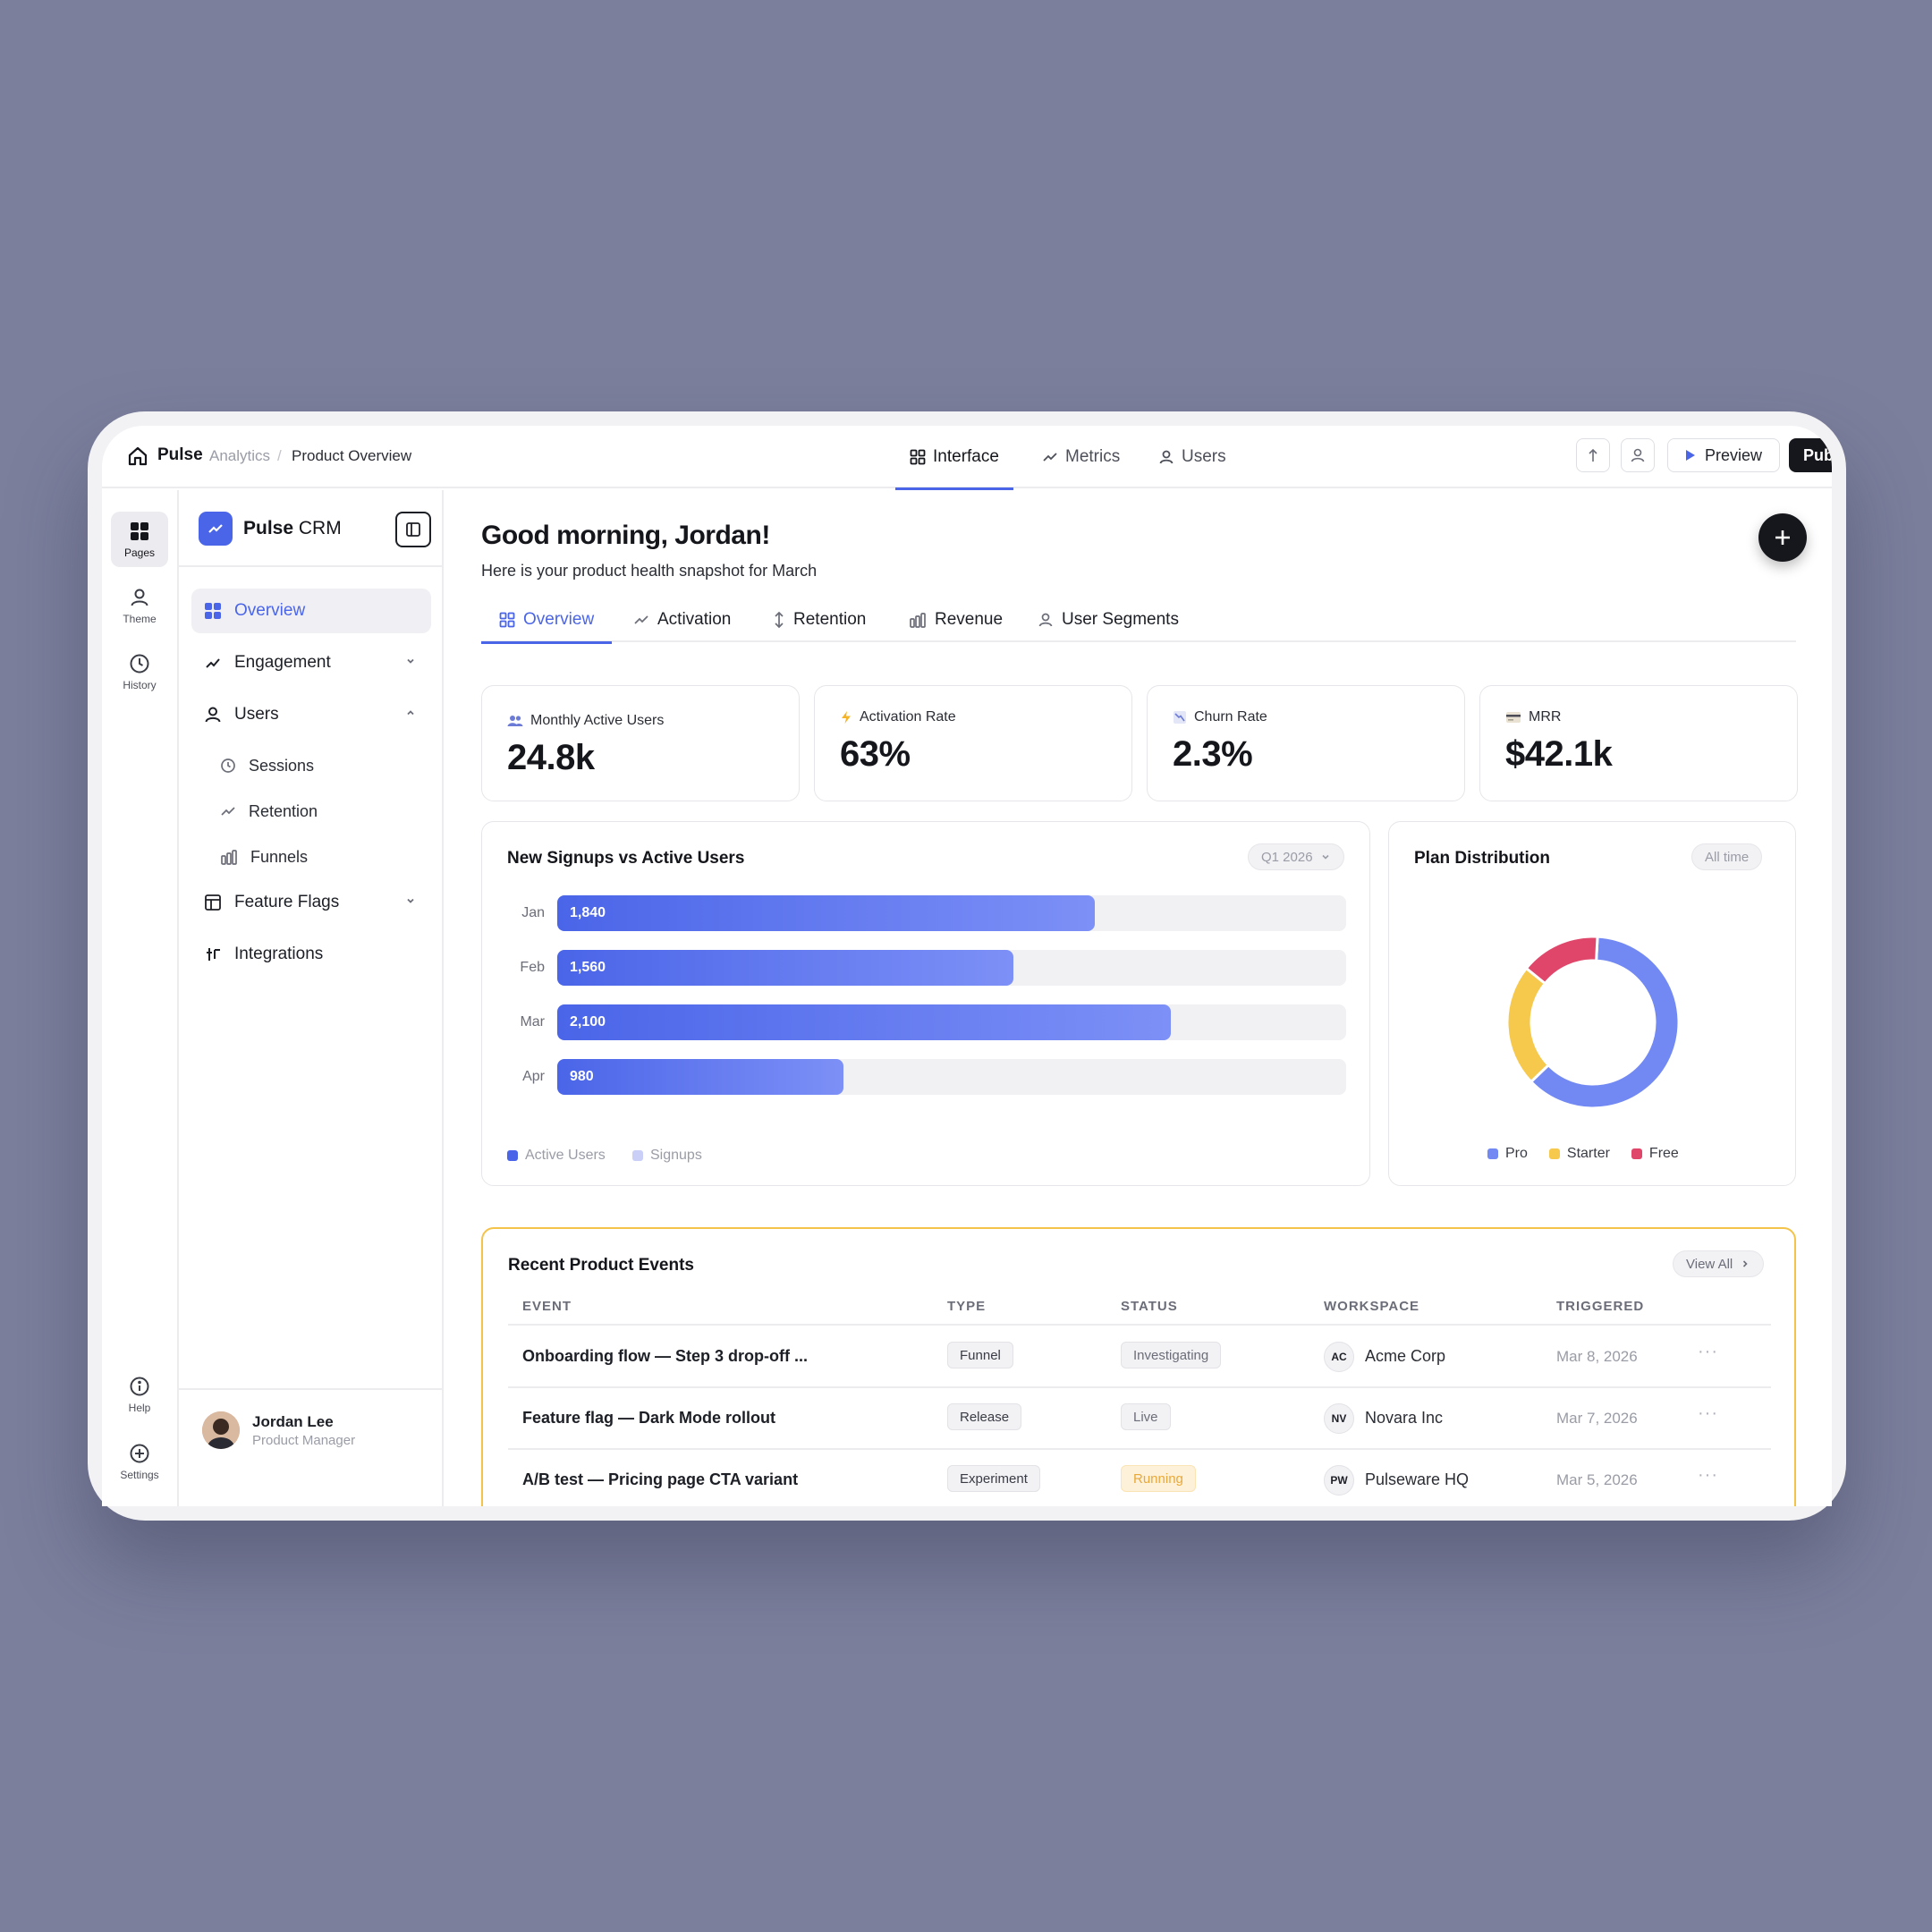  What do you see at coordinates (533, 912) in the screenshot?
I see `bar-category-label: Jan` at bounding box center [533, 912].